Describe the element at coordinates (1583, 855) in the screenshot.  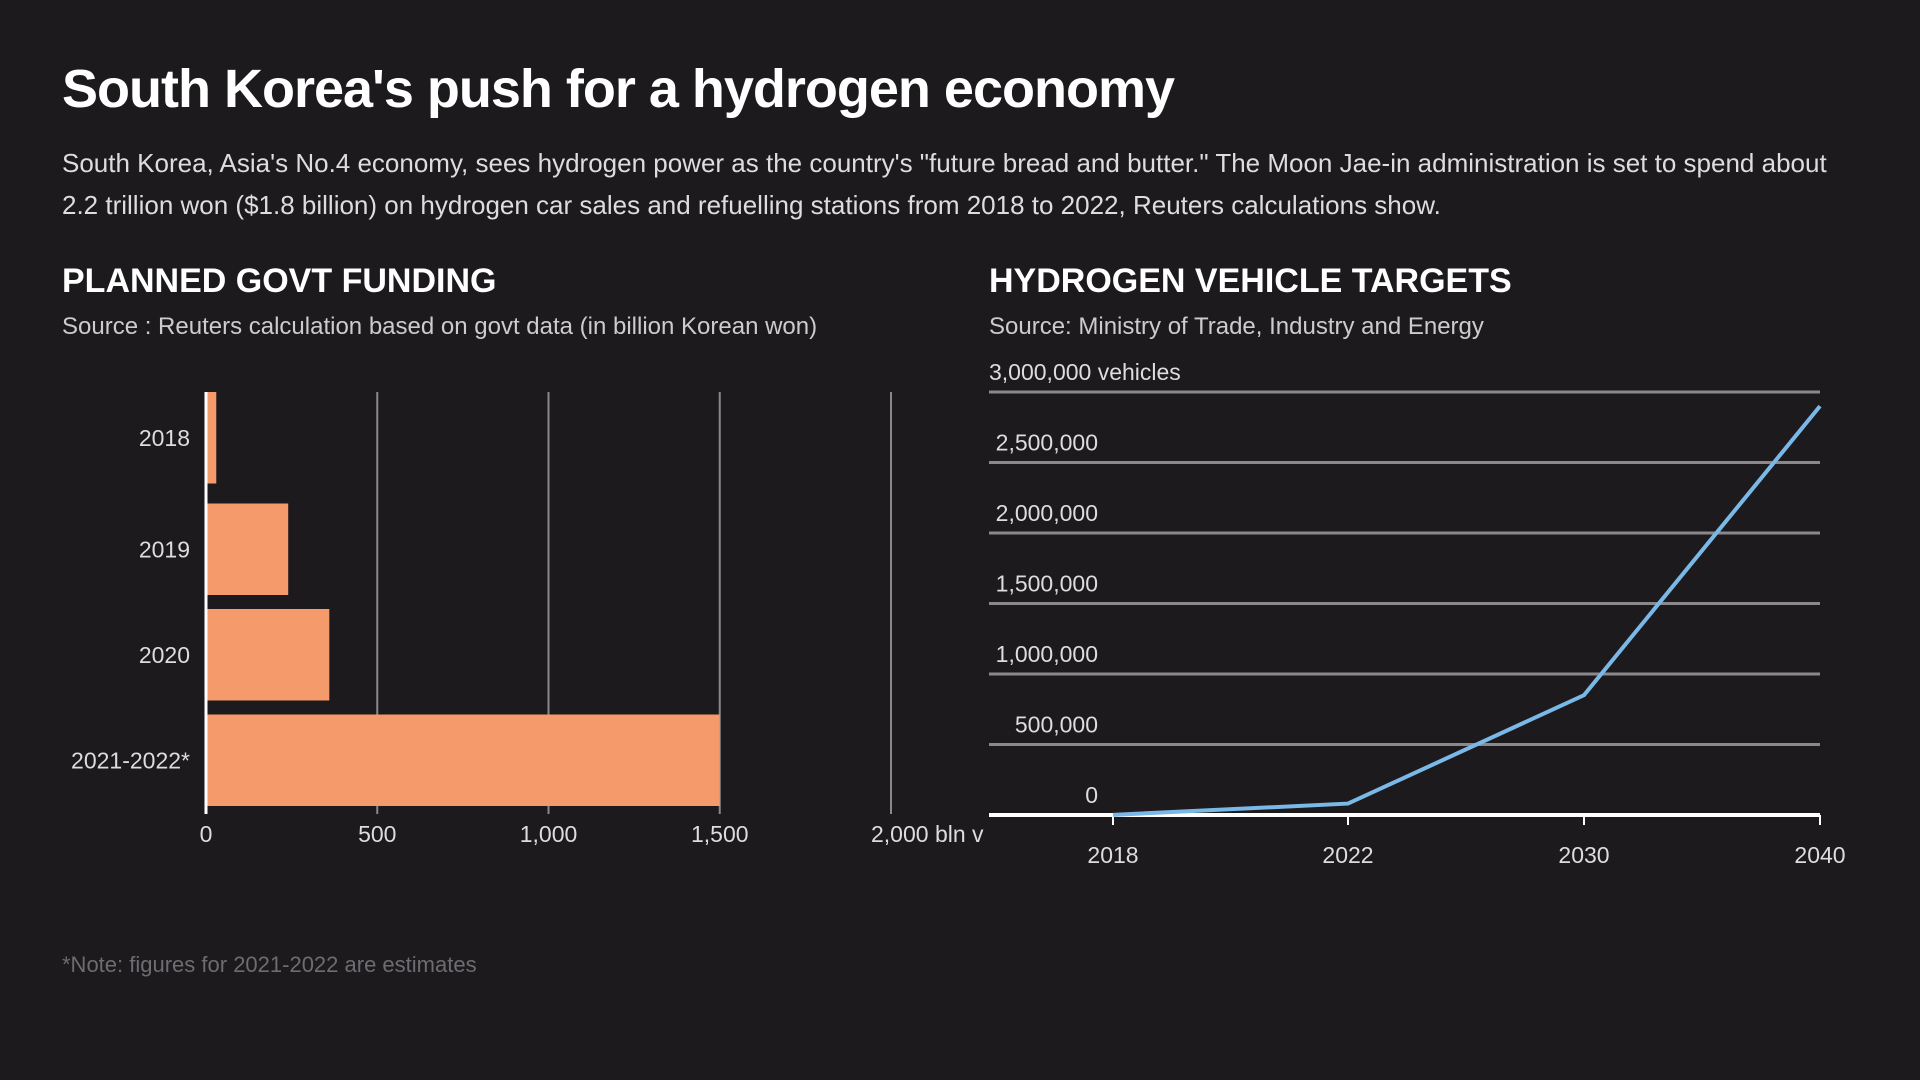
I see `x-tick-label: 2030` at that location.